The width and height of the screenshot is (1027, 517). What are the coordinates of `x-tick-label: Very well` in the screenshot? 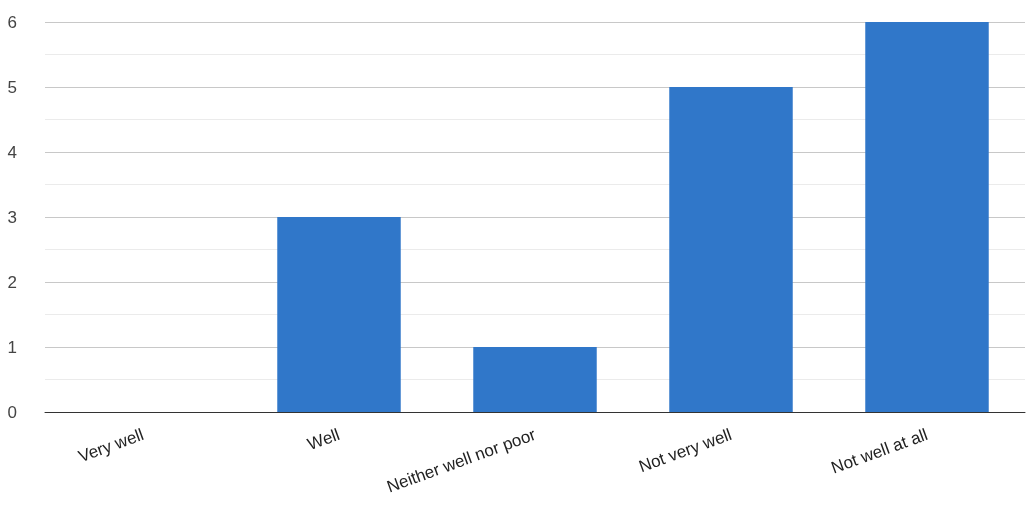 It's located at (111, 446).